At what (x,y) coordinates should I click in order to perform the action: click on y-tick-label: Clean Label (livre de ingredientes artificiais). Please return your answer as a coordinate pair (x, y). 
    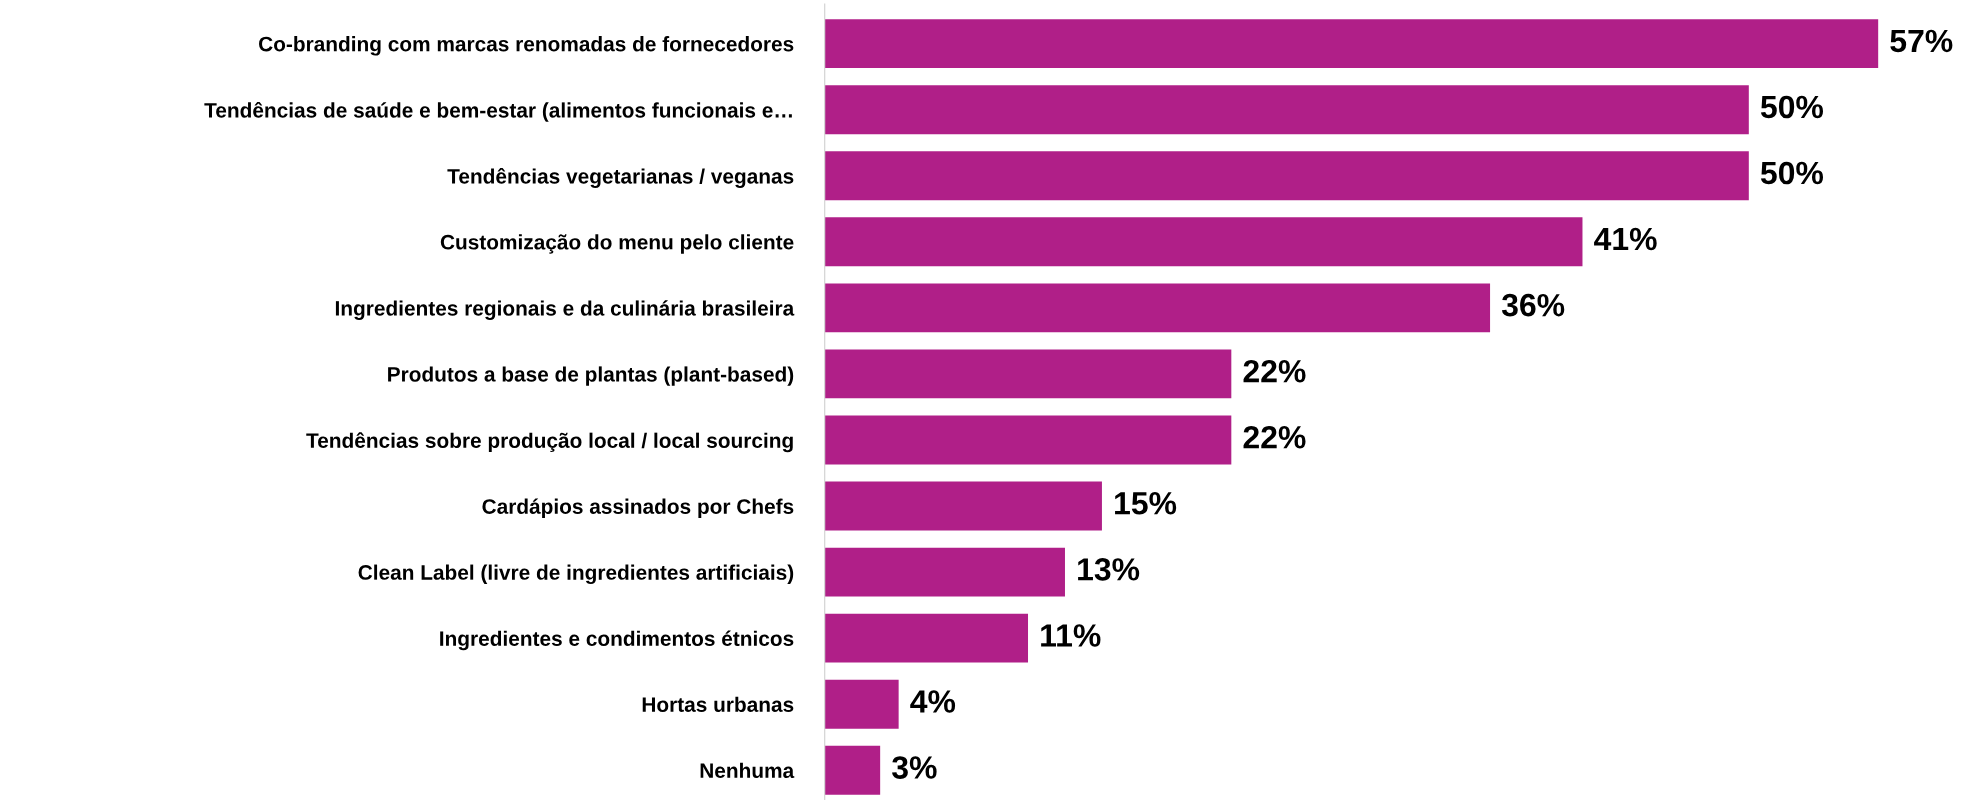
    Looking at the image, I should click on (576, 574).